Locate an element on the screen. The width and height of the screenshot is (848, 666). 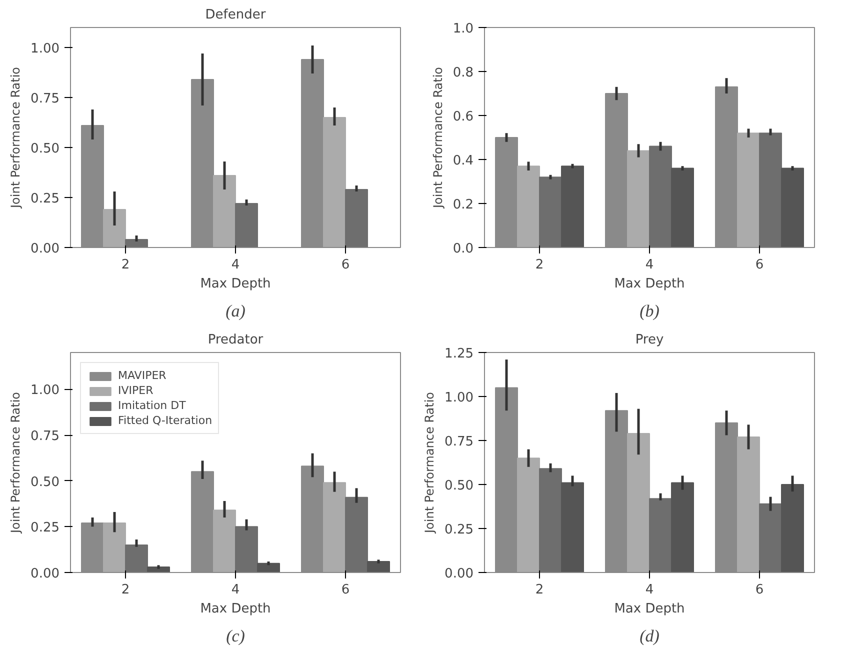
y-tick-label: 0.2 is located at coordinates (463, 205).